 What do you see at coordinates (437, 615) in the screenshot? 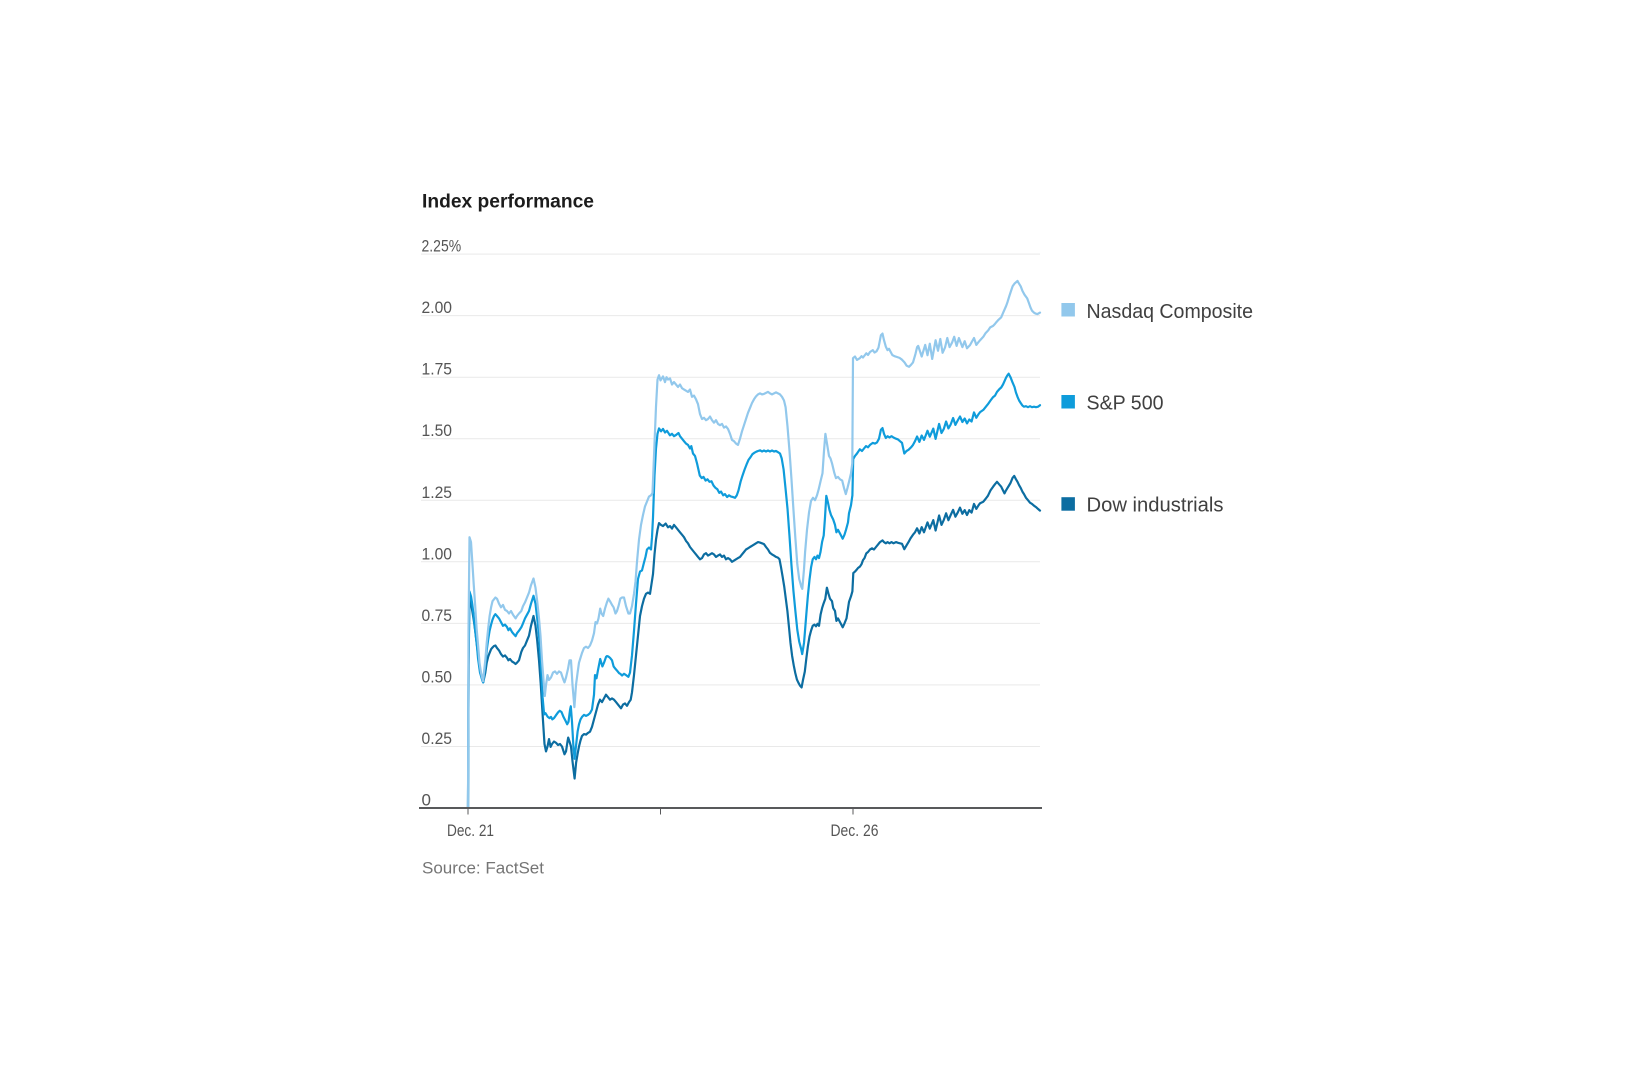
I see `svg-text: 0.75` at bounding box center [437, 615].